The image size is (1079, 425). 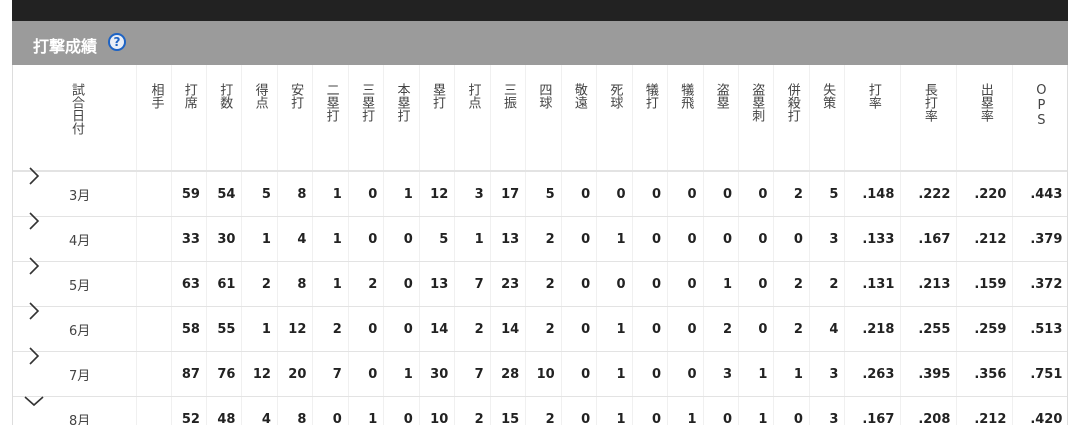 What do you see at coordinates (473, 96) in the screenshot?
I see `column-header-text: 打点` at bounding box center [473, 96].